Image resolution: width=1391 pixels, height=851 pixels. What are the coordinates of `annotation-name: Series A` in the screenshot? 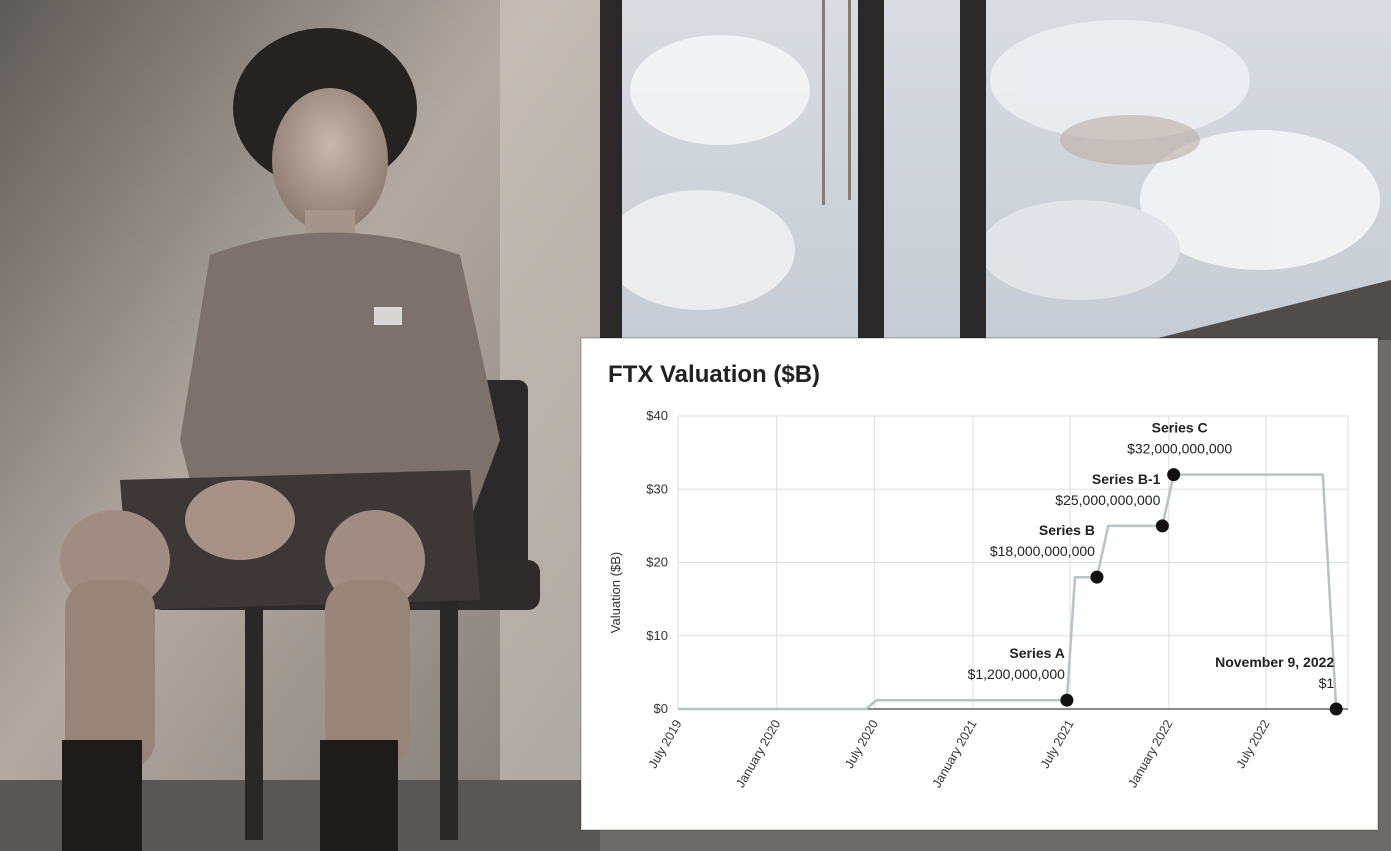 It's located at (1037, 653).